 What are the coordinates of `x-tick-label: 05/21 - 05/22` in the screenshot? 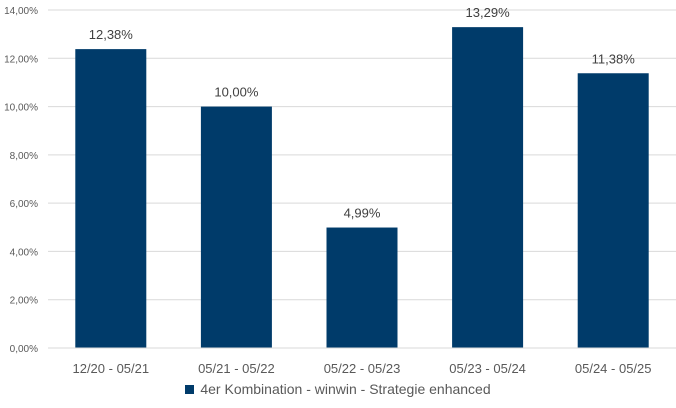 It's located at (236, 368).